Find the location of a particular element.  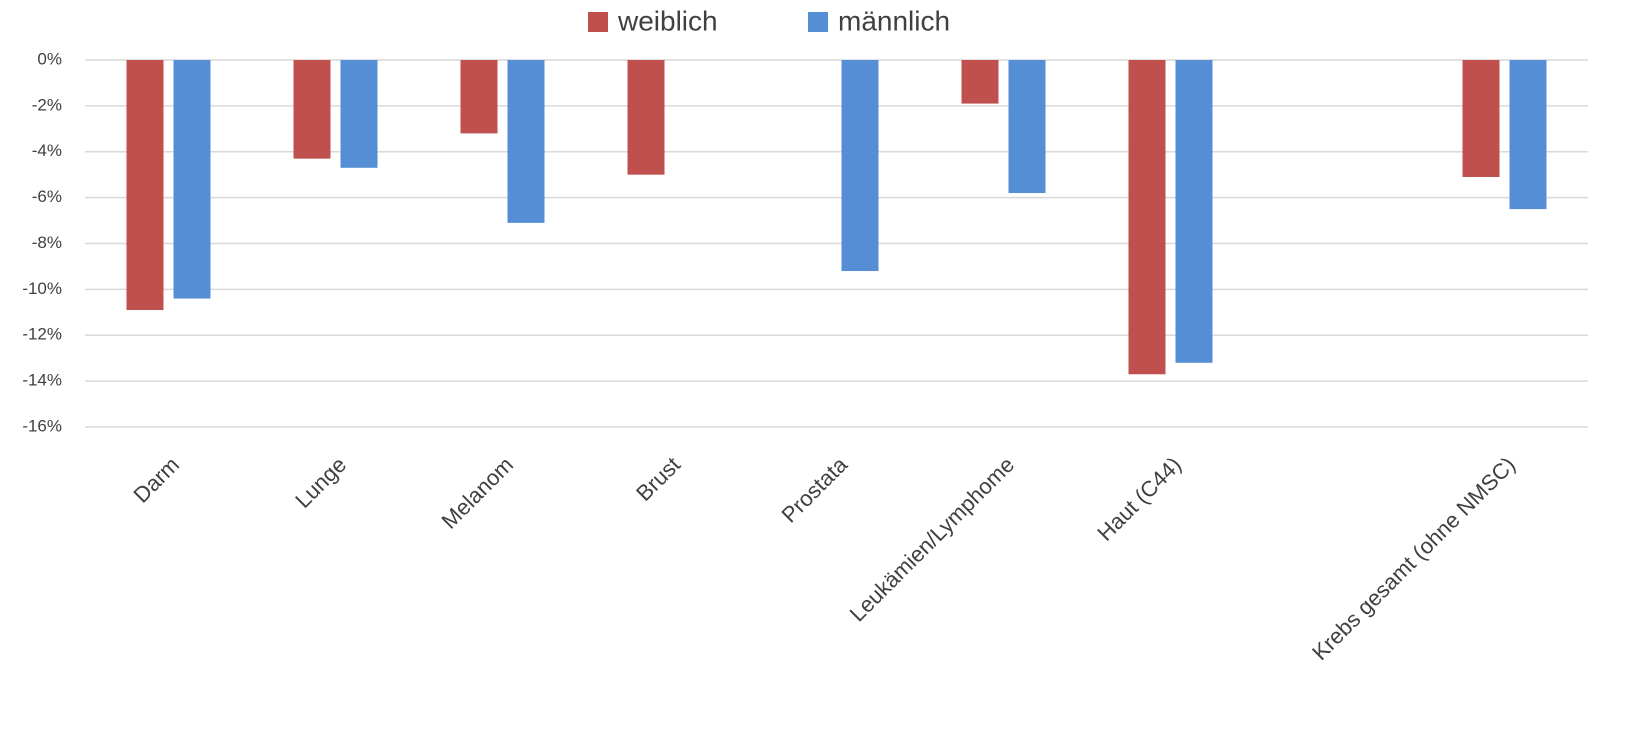

y-tick-label: -14% is located at coordinates (42, 380).